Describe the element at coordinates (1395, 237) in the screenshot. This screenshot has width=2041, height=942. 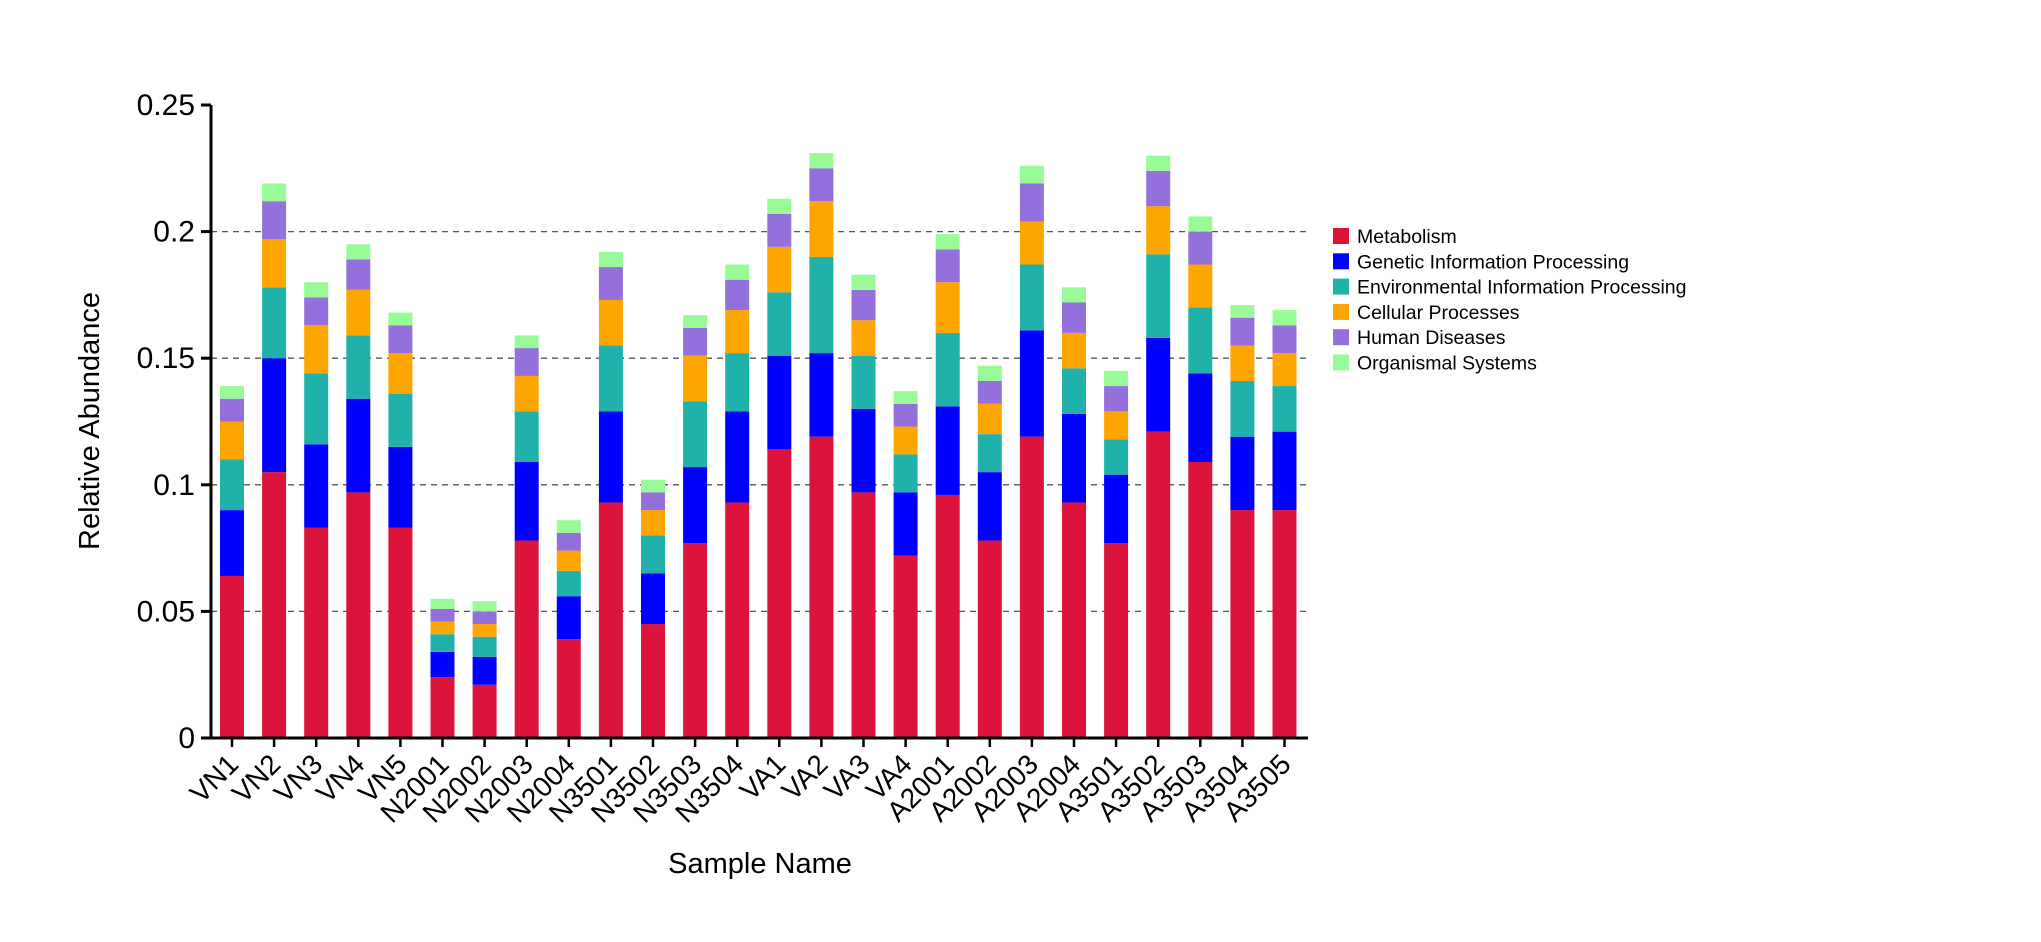
I see `legend-item: Metabolism` at that location.